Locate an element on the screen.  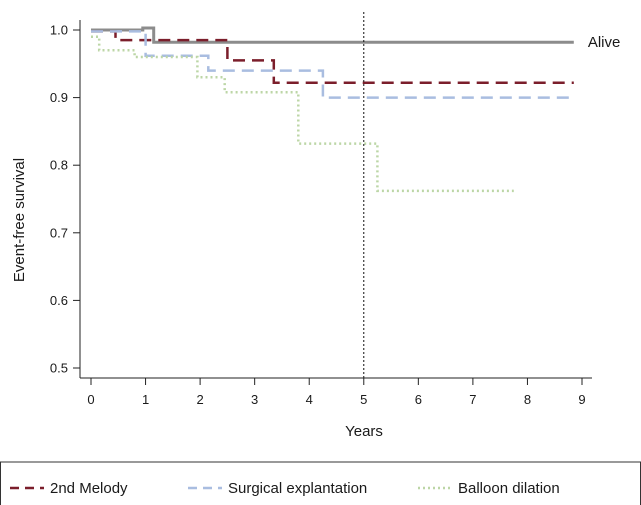
x-axis-label: Years is located at coordinates (364, 431).